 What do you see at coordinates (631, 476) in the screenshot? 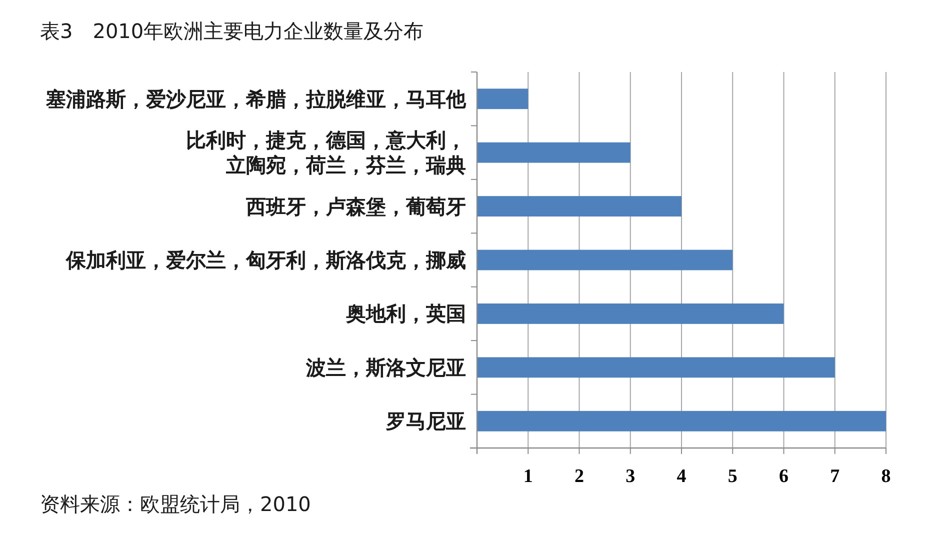
I see `x-tick-label: 3` at bounding box center [631, 476].